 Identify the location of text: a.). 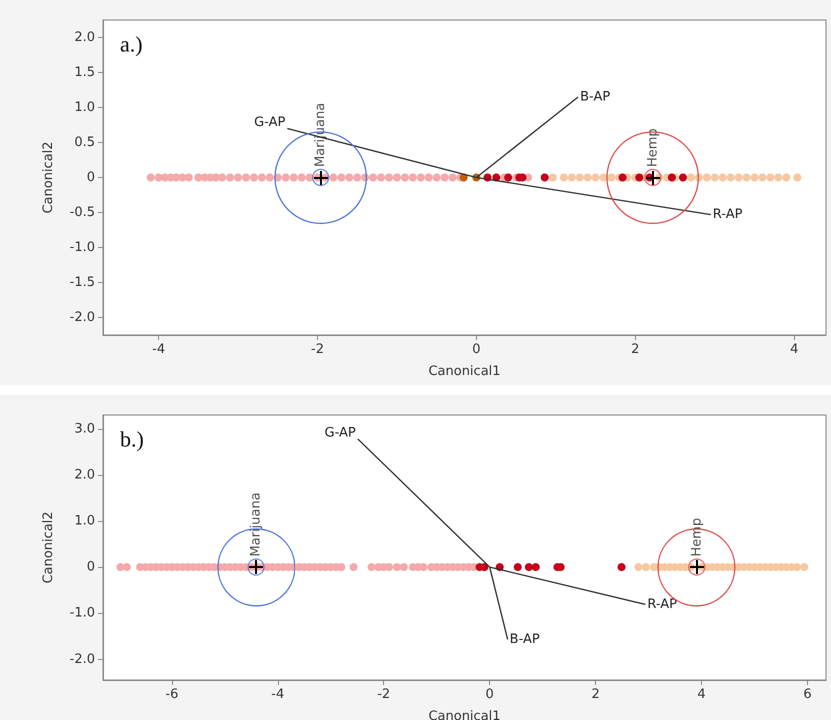
(131, 44).